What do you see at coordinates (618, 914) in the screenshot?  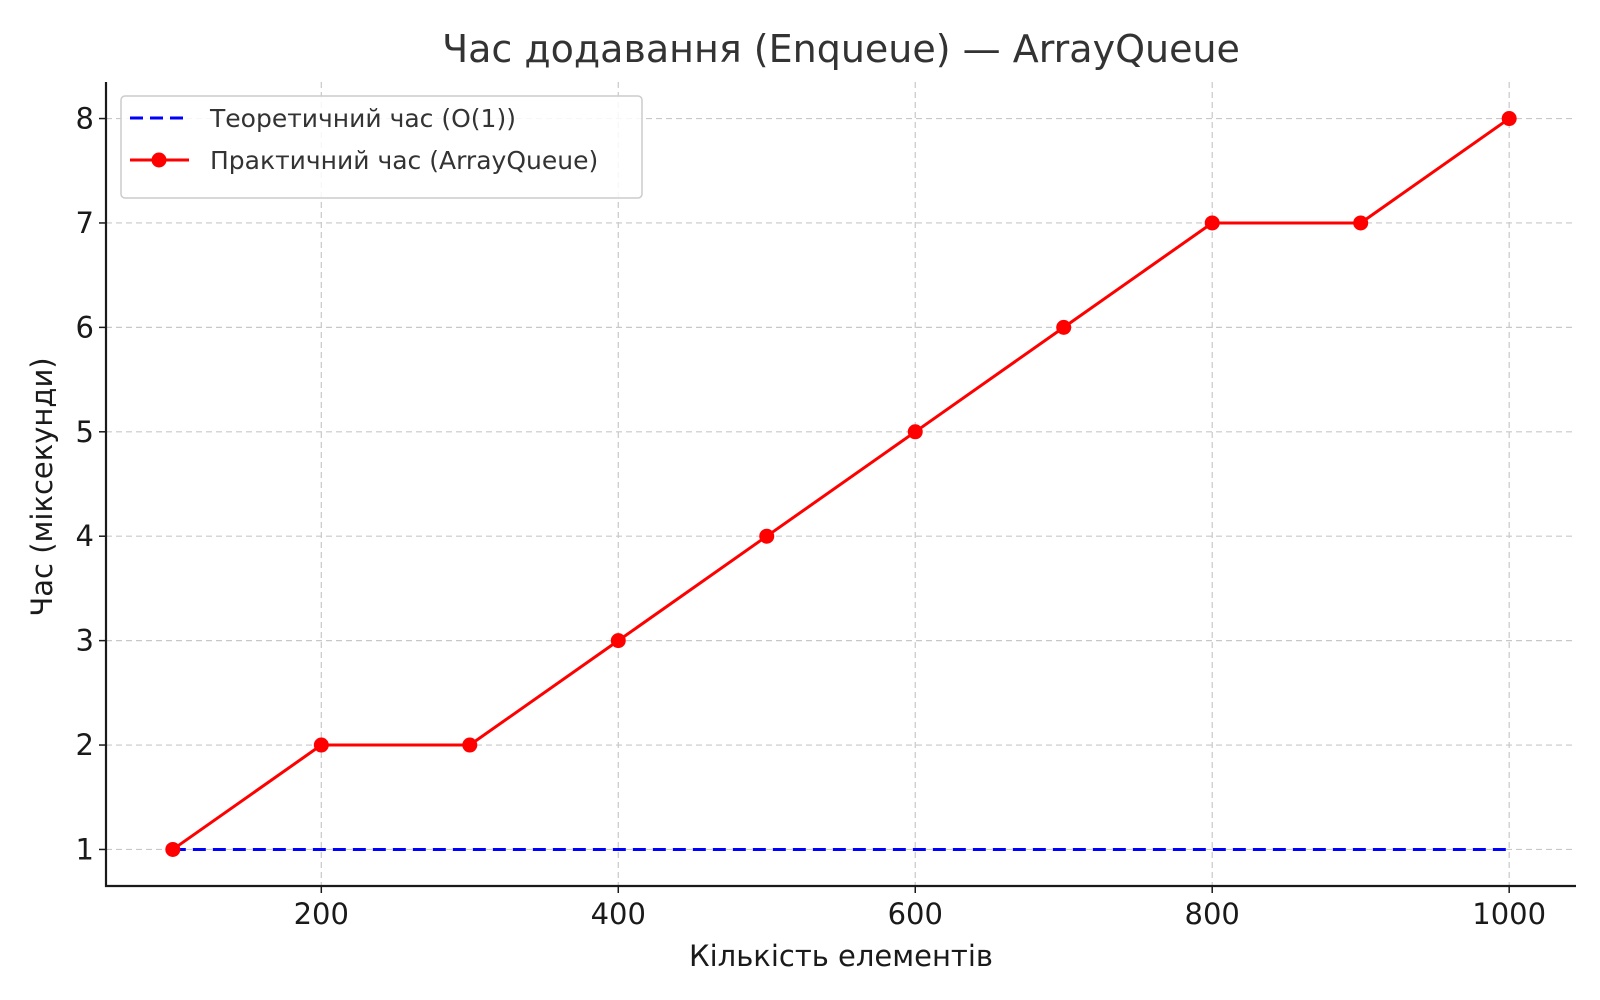 I see `x-tick-label: 400` at bounding box center [618, 914].